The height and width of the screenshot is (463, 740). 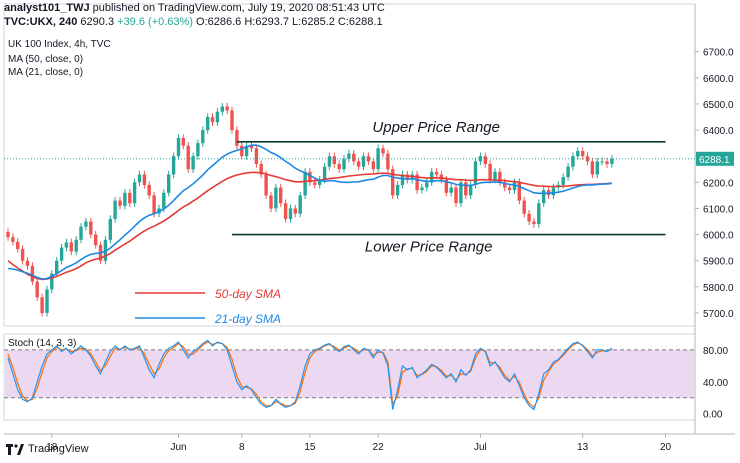 I want to click on legend-sma50-label: 50-day SMA, so click(x=248, y=294).